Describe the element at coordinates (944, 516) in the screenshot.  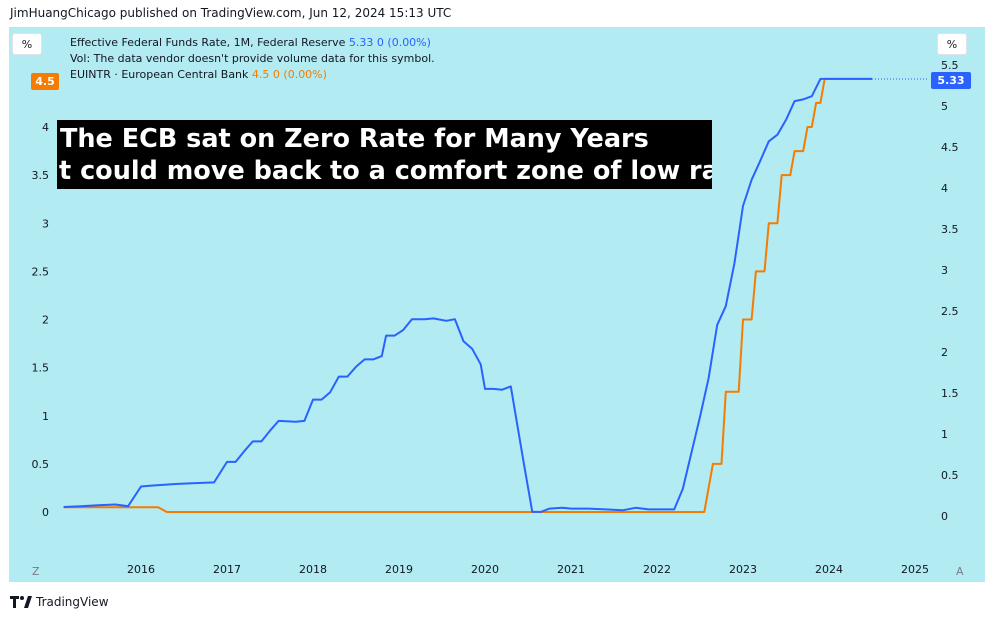
I see `right-axis-tick-label: 0` at that location.